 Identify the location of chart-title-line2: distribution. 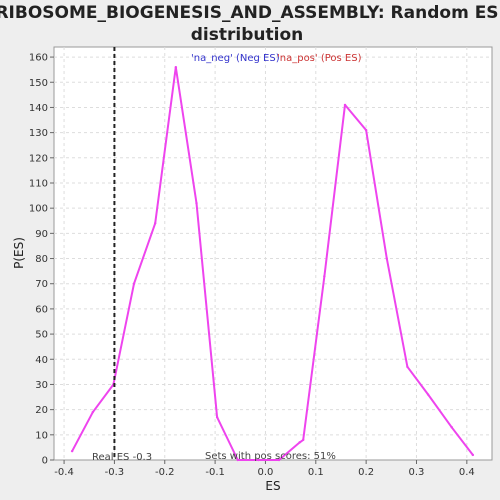
(247, 35).